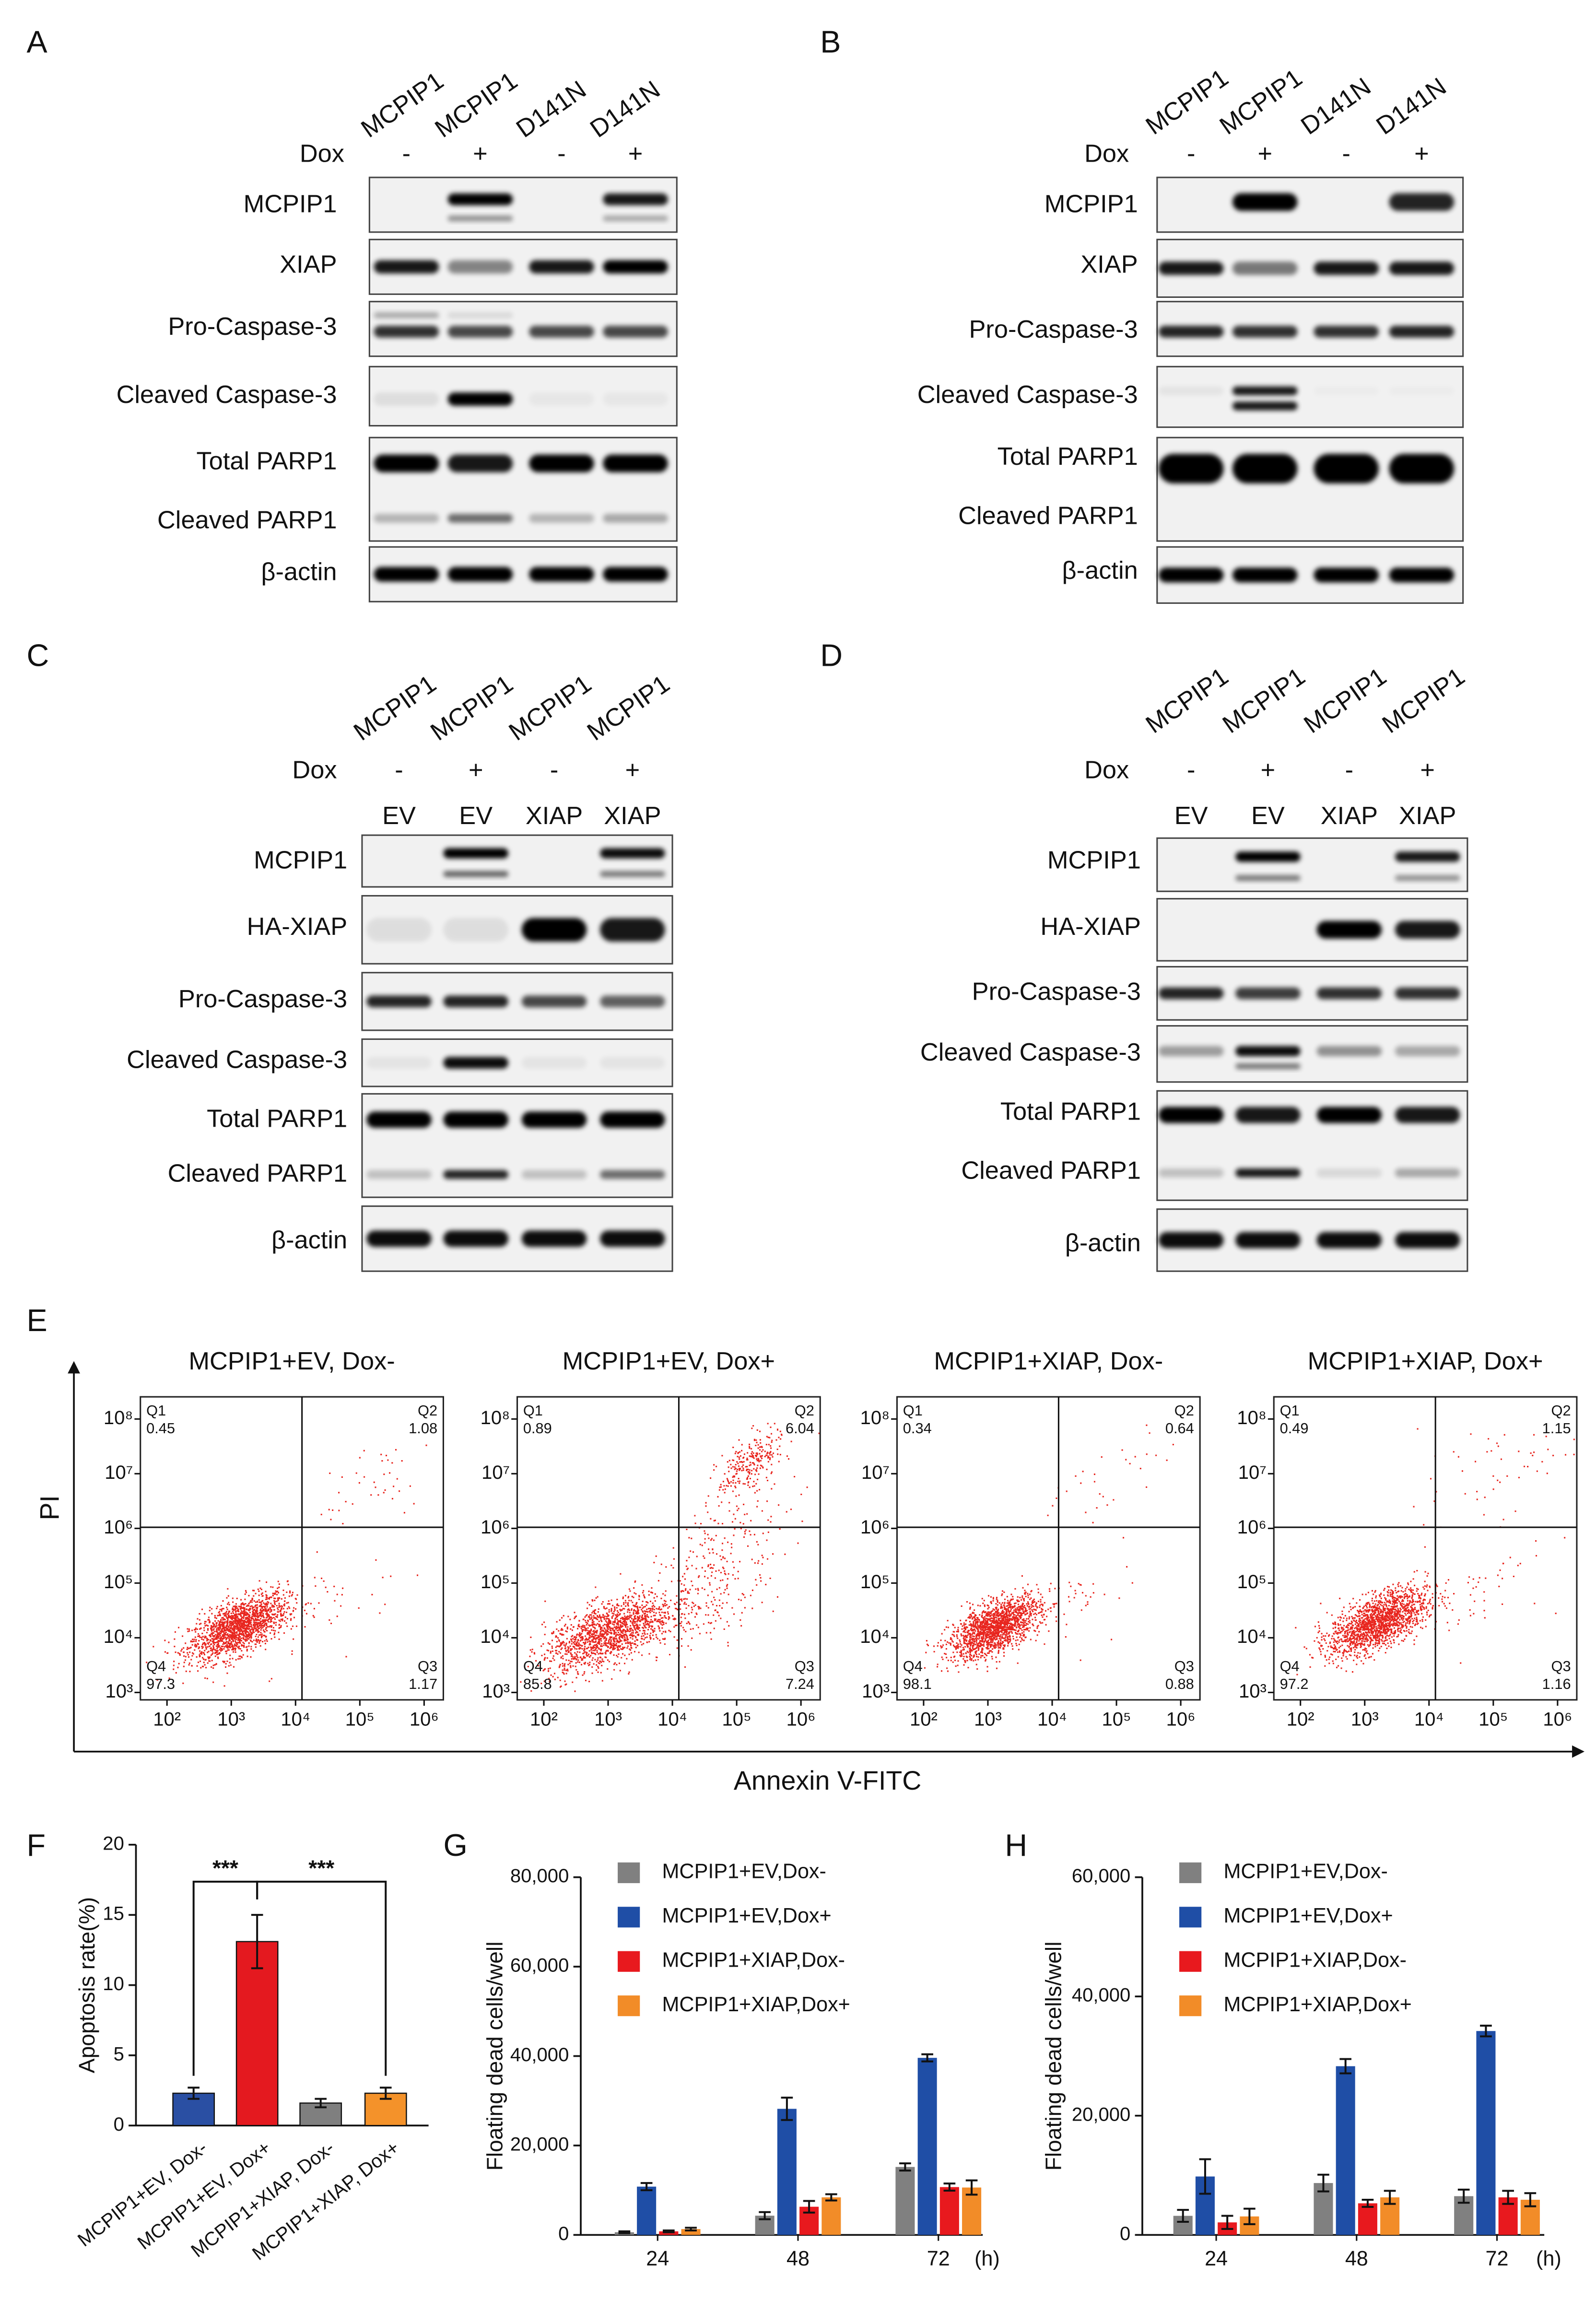 This screenshot has height=2300, width=1596. What do you see at coordinates (539, 1876) in the screenshot?
I see `y-tick-label: 80,000` at bounding box center [539, 1876].